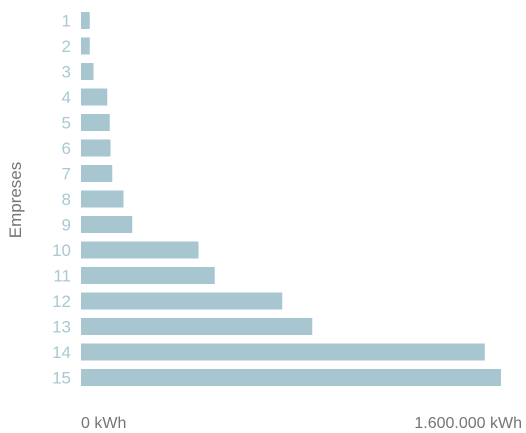 The width and height of the screenshot is (526, 433). What do you see at coordinates (66, 97) in the screenshot?
I see `y-tick-label-4: 4` at bounding box center [66, 97].